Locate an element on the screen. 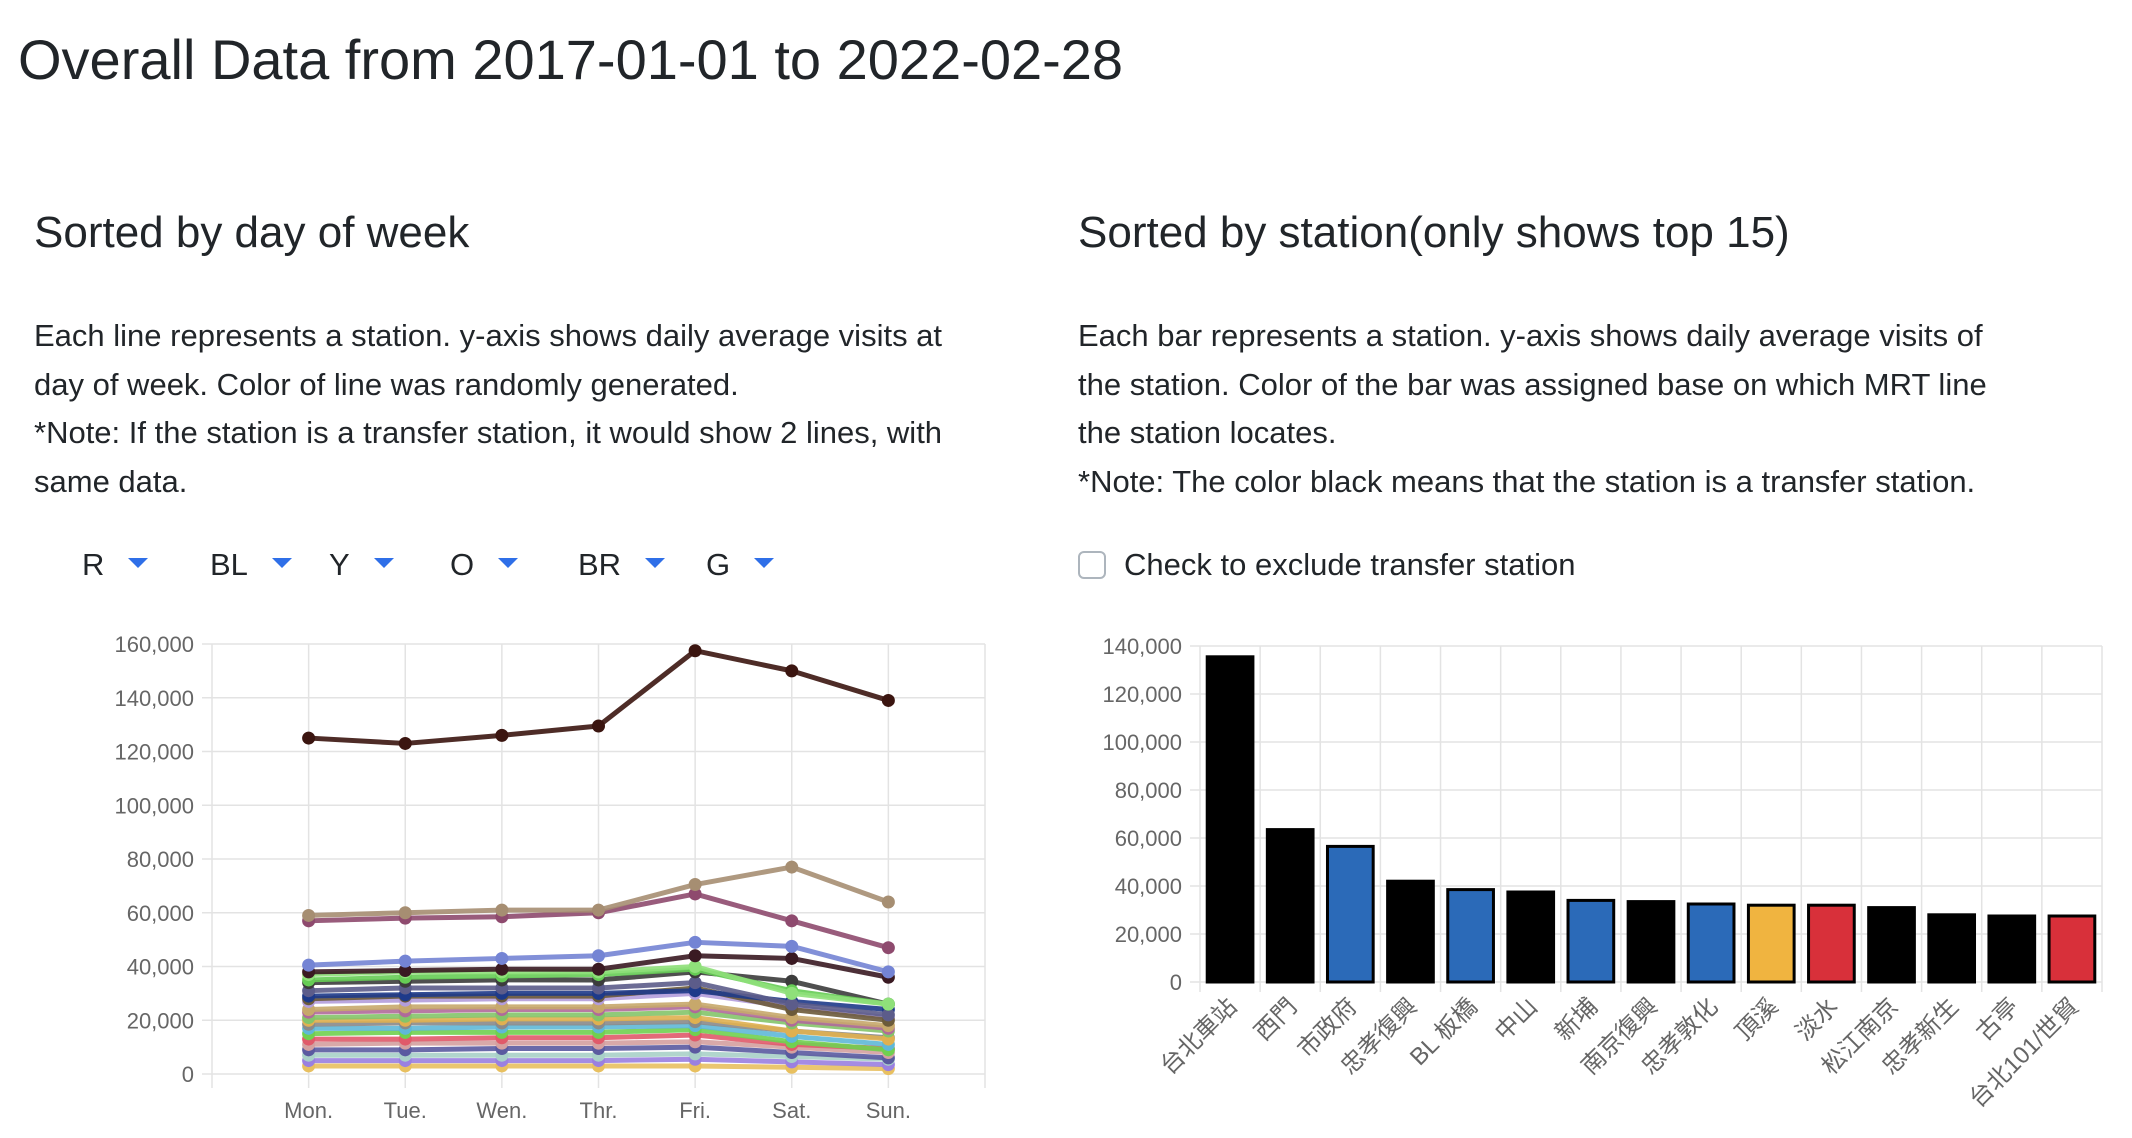 This screenshot has width=2132, height=1138. filter-dropdown-y: Y is located at coordinates (361, 565).